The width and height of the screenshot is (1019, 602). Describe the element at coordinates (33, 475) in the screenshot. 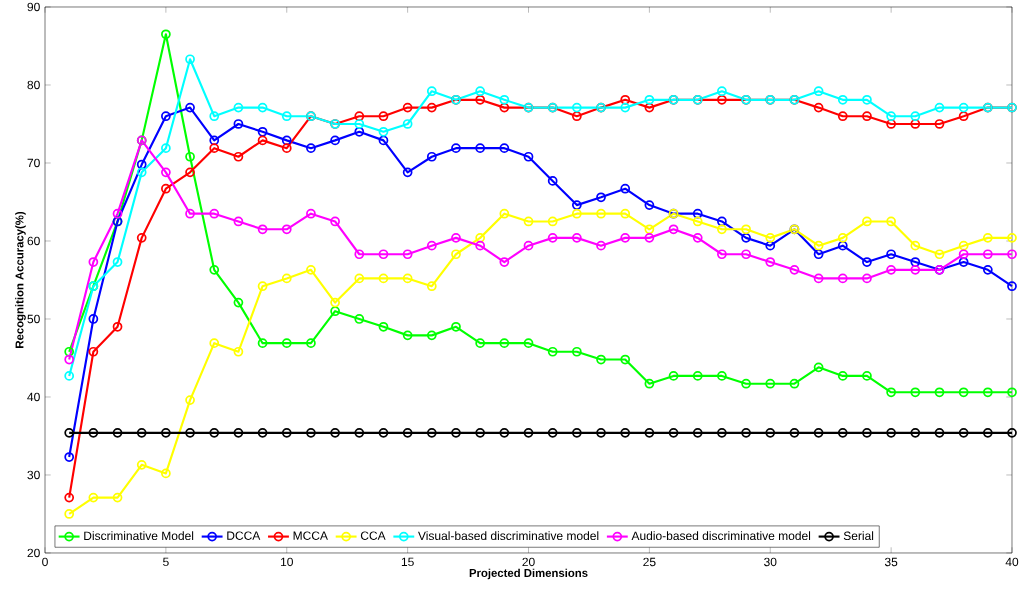

I see `y-tick-label: 30` at that location.